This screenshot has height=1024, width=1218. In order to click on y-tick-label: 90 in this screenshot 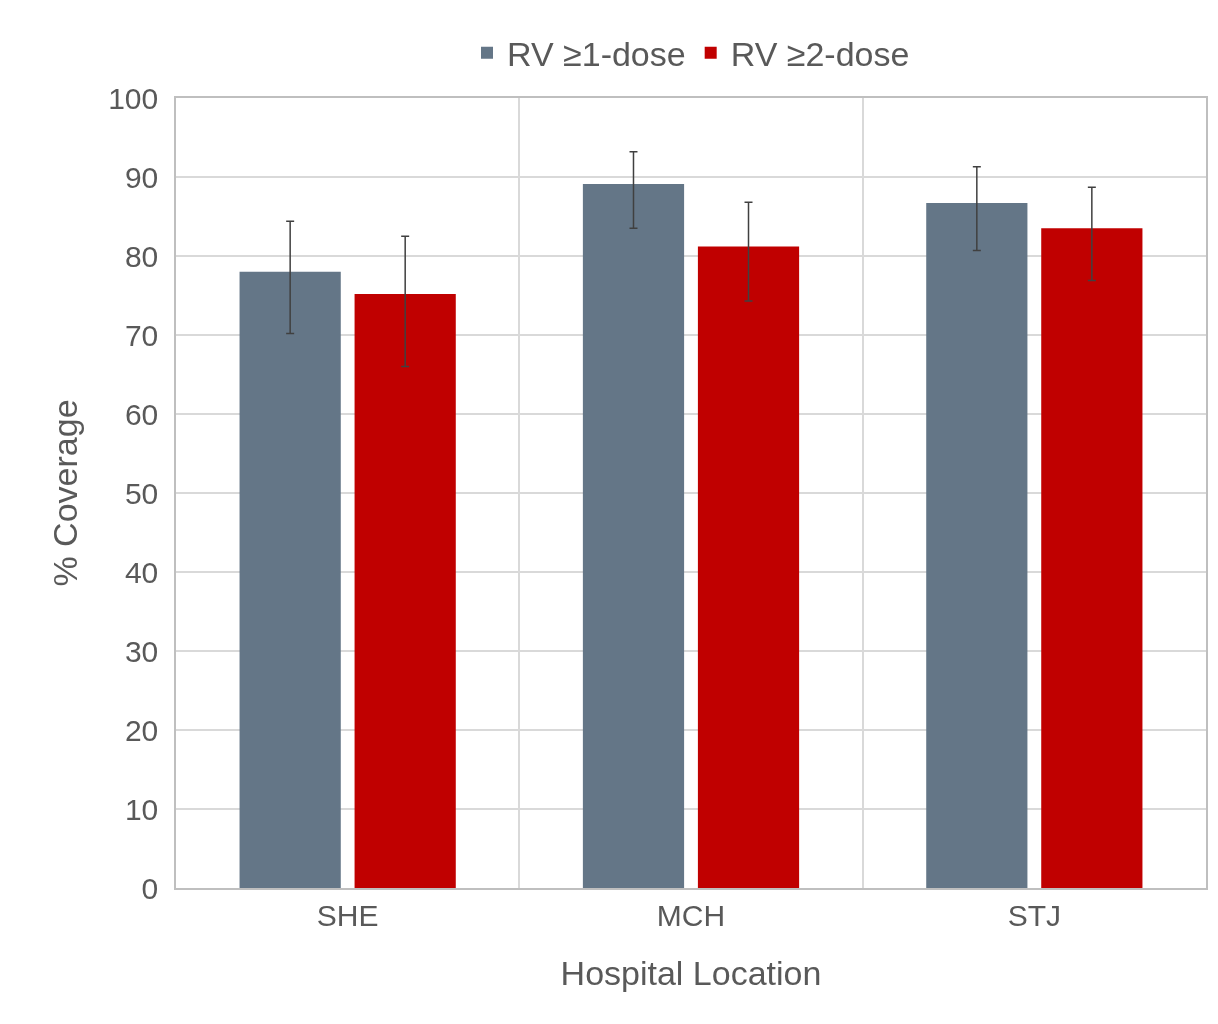, I will do `click(141, 177)`.